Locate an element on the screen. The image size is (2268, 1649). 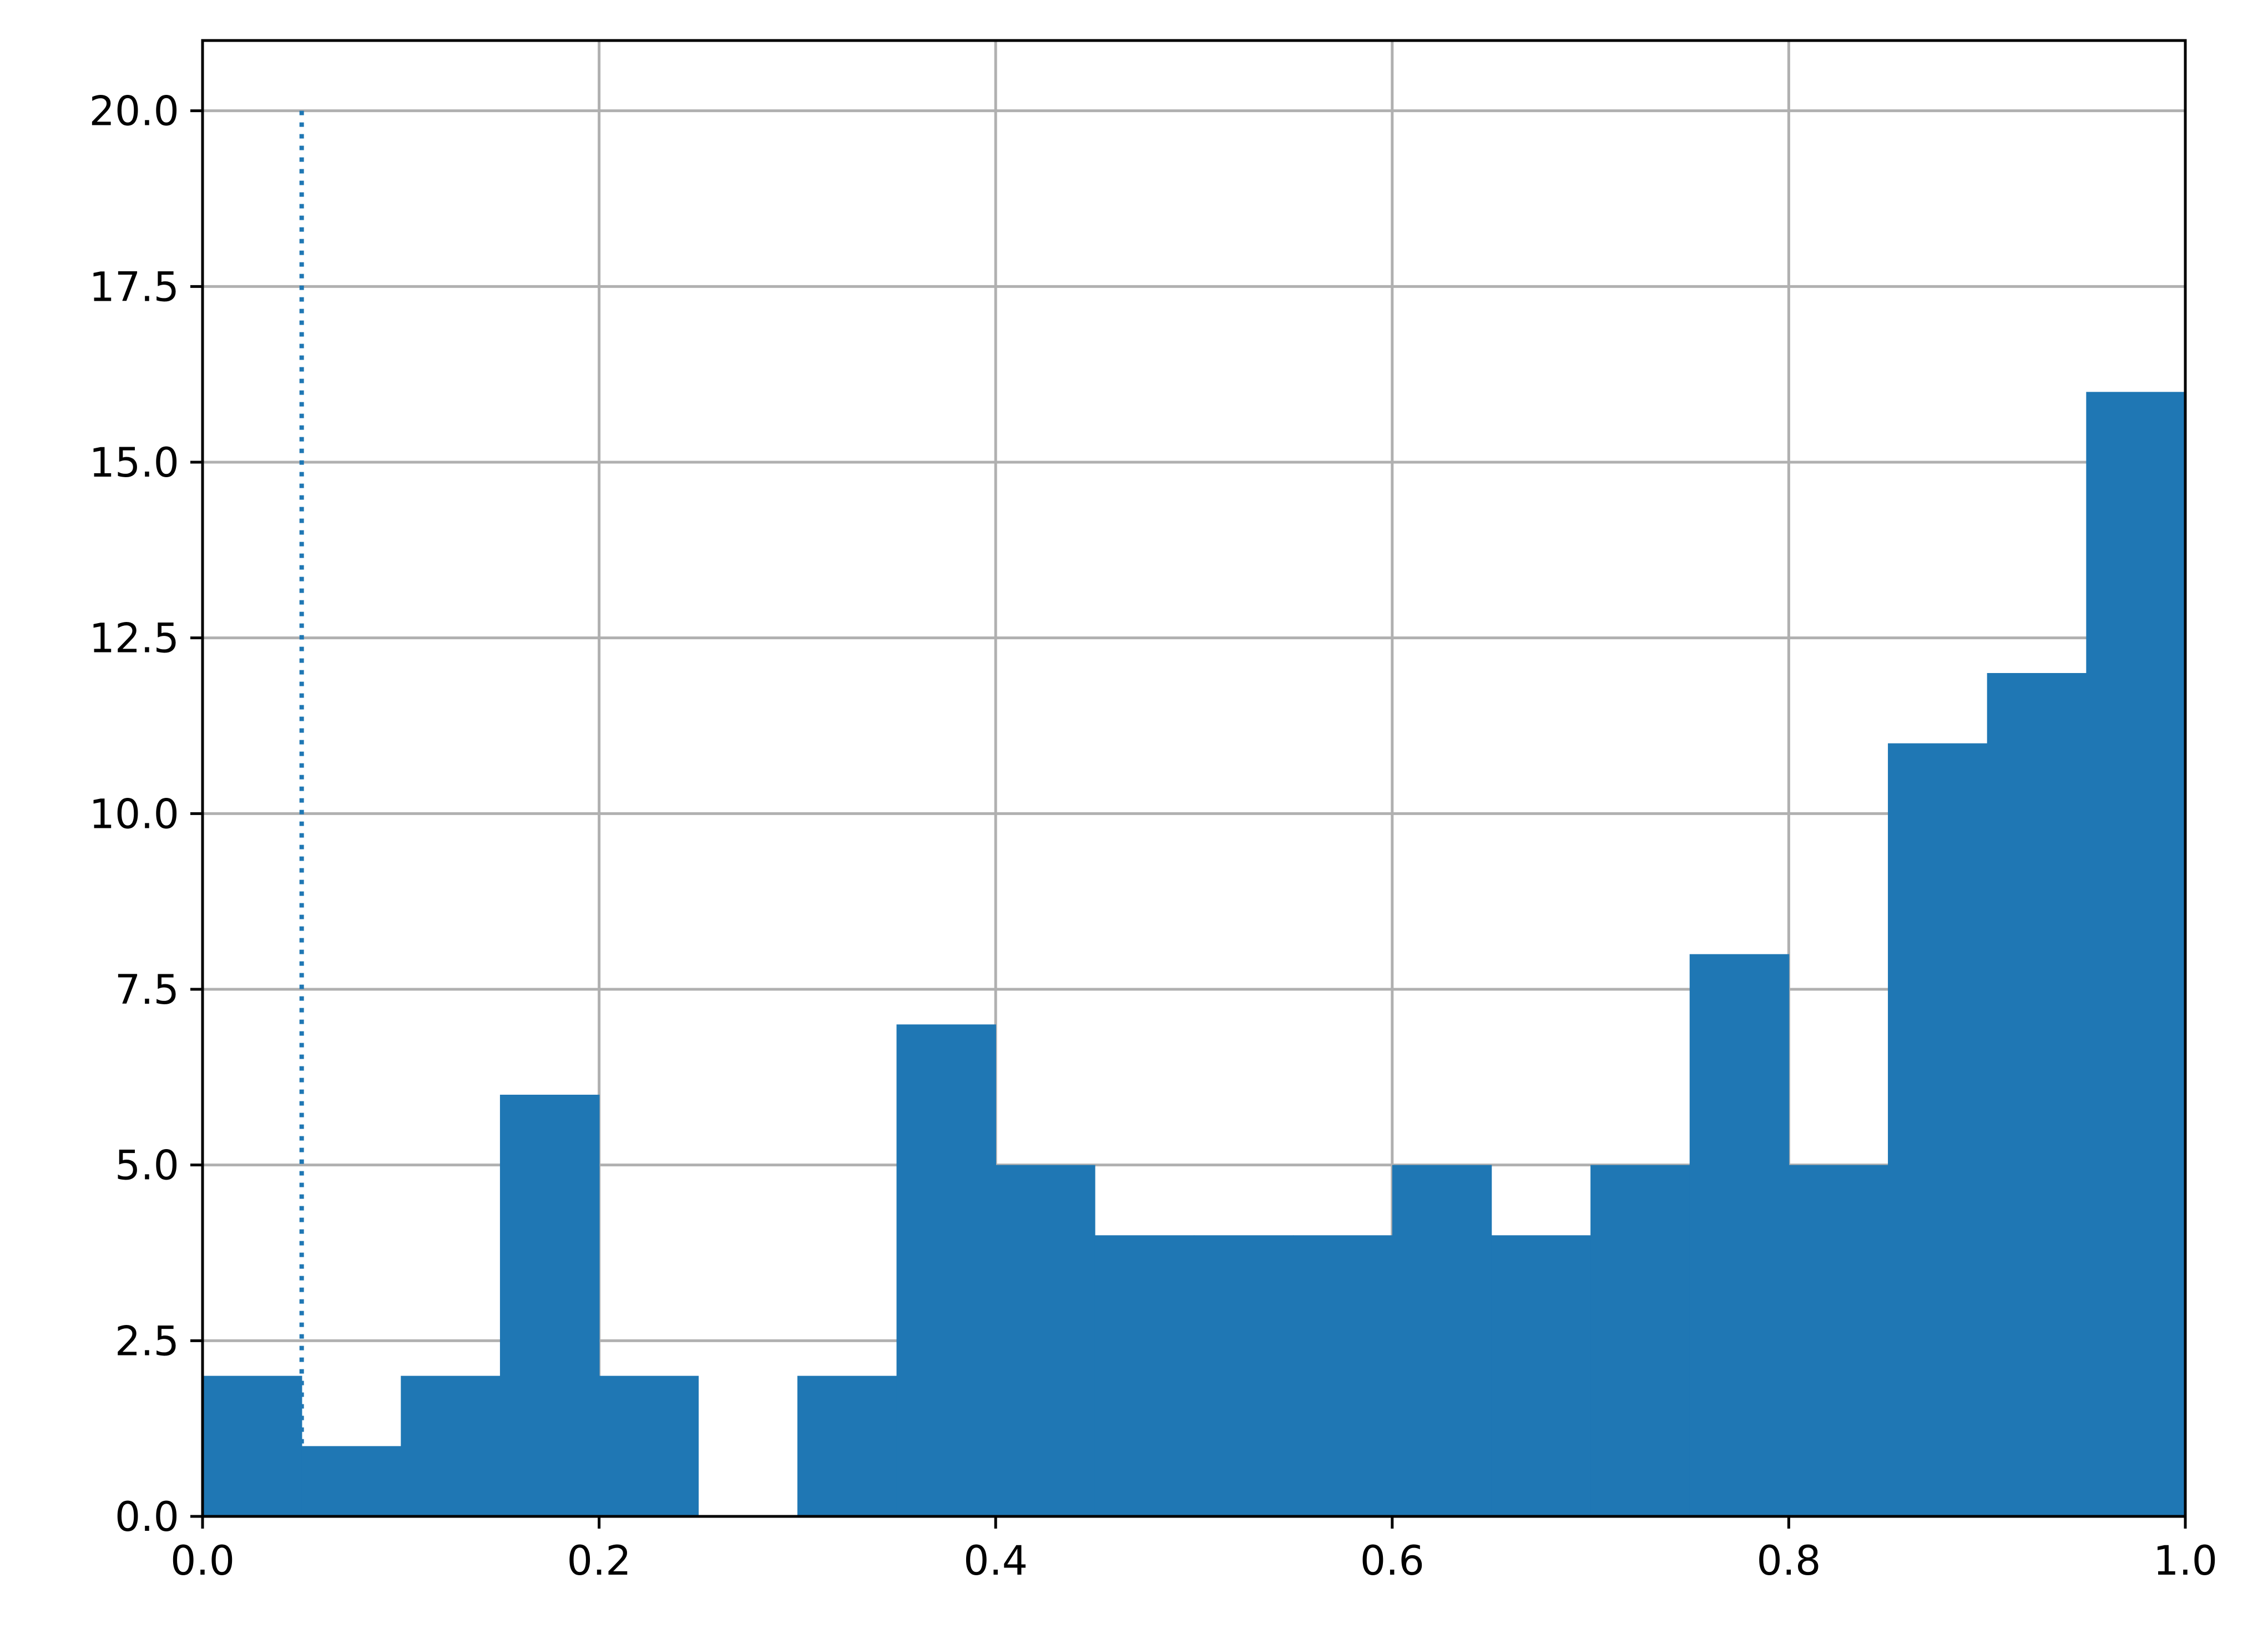
x-tick-label: 0.0 is located at coordinates (202, 1561).